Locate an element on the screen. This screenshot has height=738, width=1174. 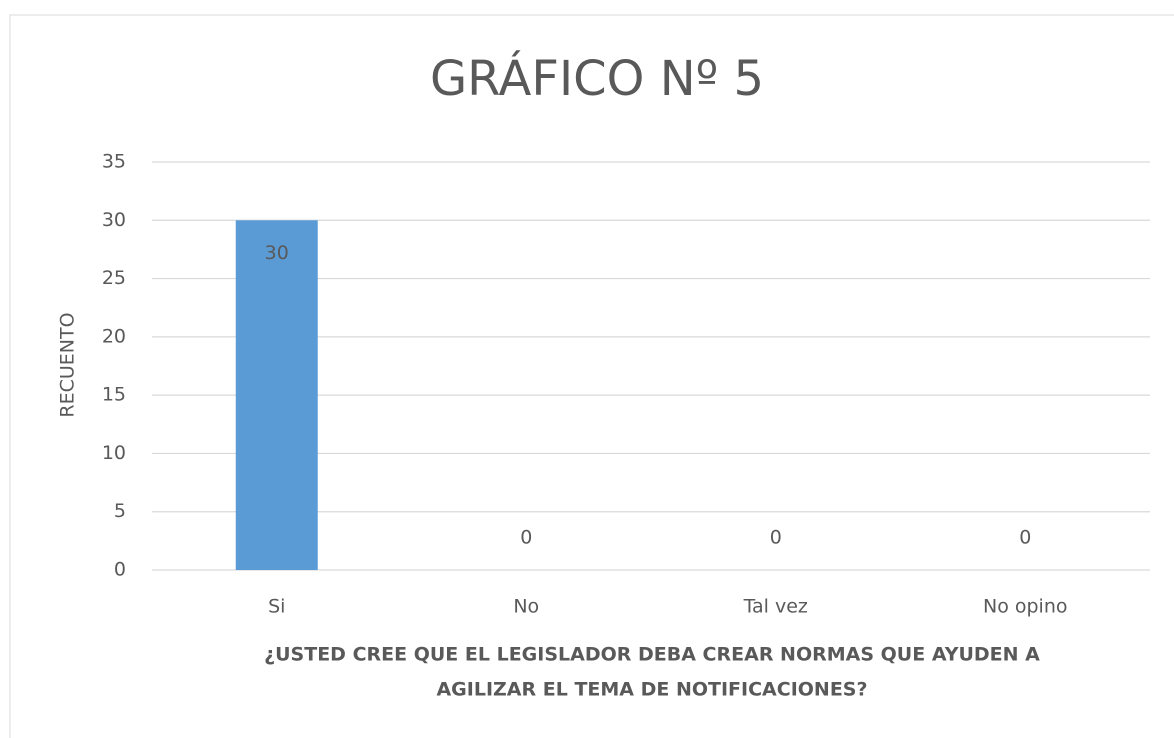
y-tick-label: 5 is located at coordinates (120, 511).